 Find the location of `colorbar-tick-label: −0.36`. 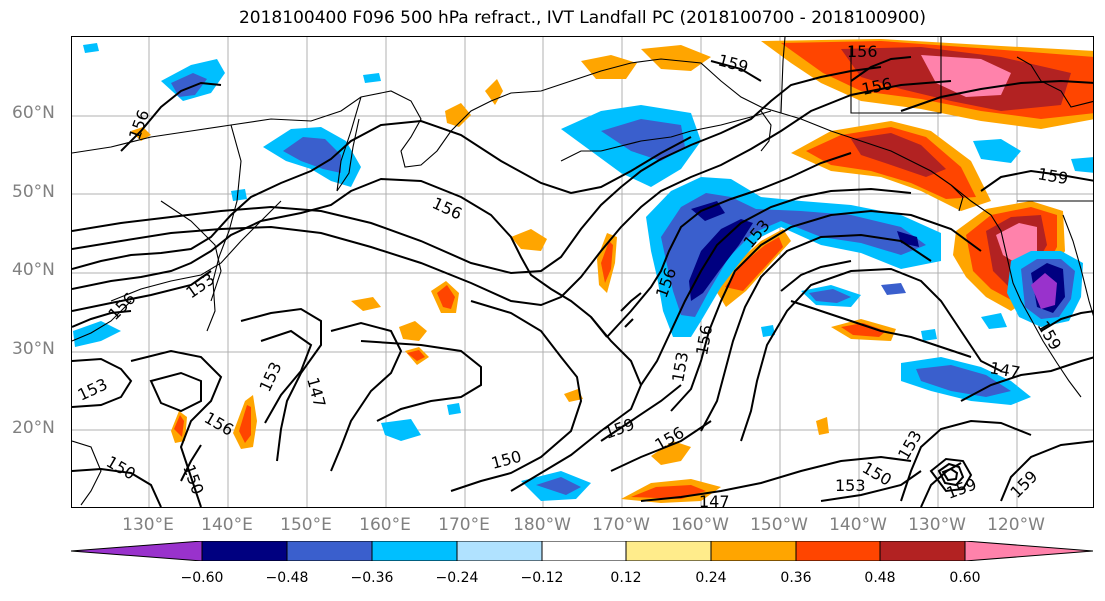

colorbar-tick-label: −0.36 is located at coordinates (372, 578).